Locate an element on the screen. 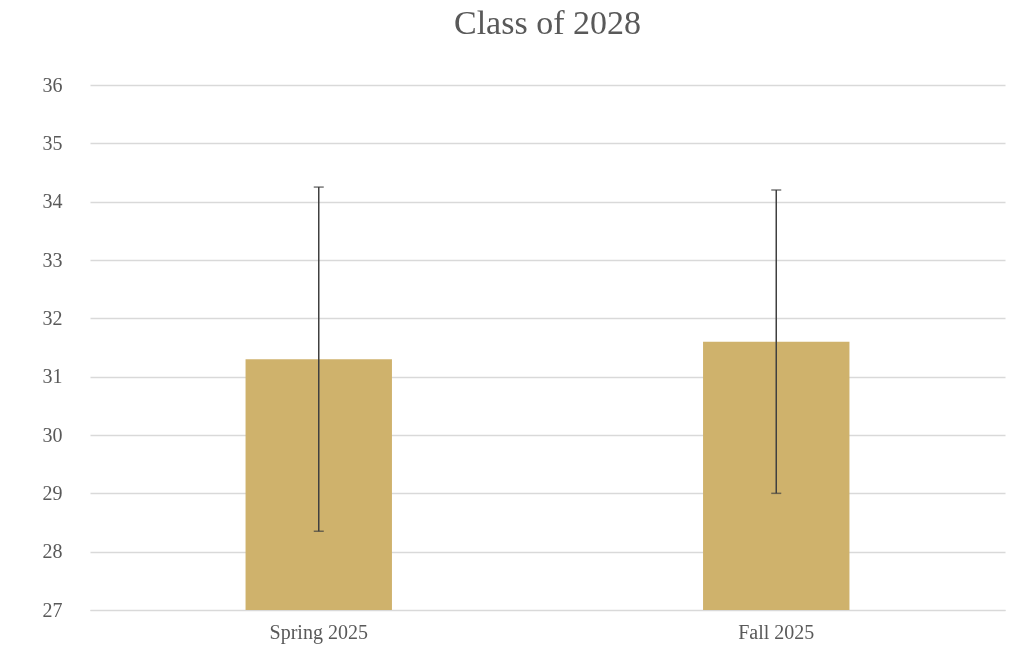  y-tick-label: 31 is located at coordinates (52, 376).